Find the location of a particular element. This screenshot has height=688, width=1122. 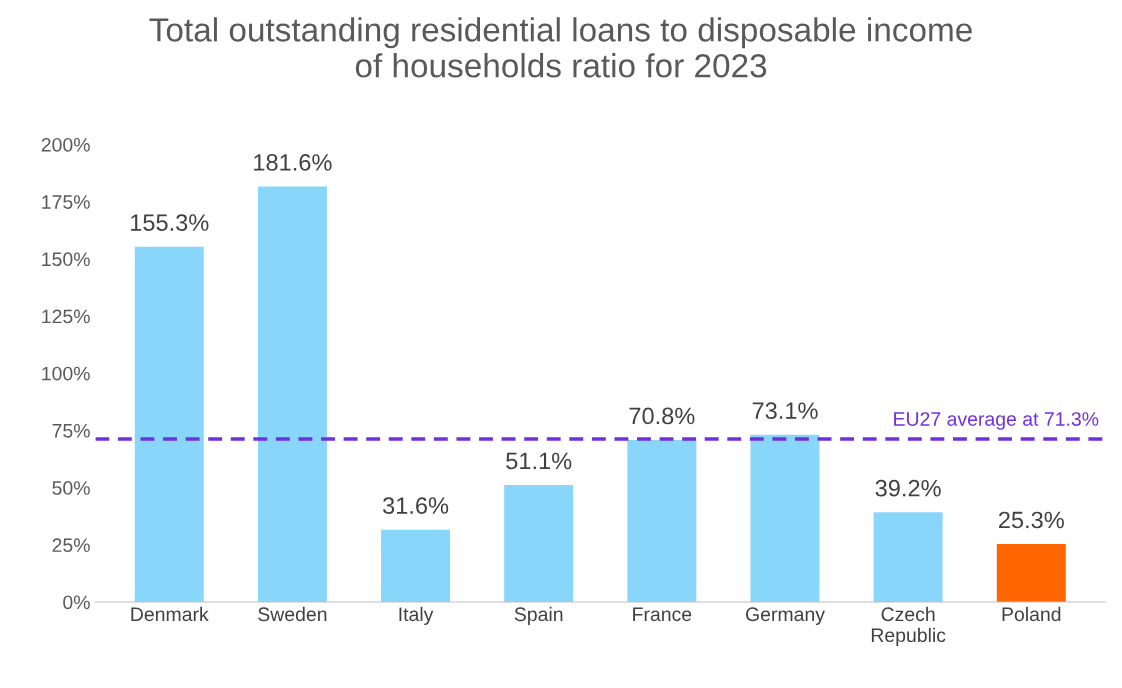

y-tick-label: 75% is located at coordinates (71, 430).